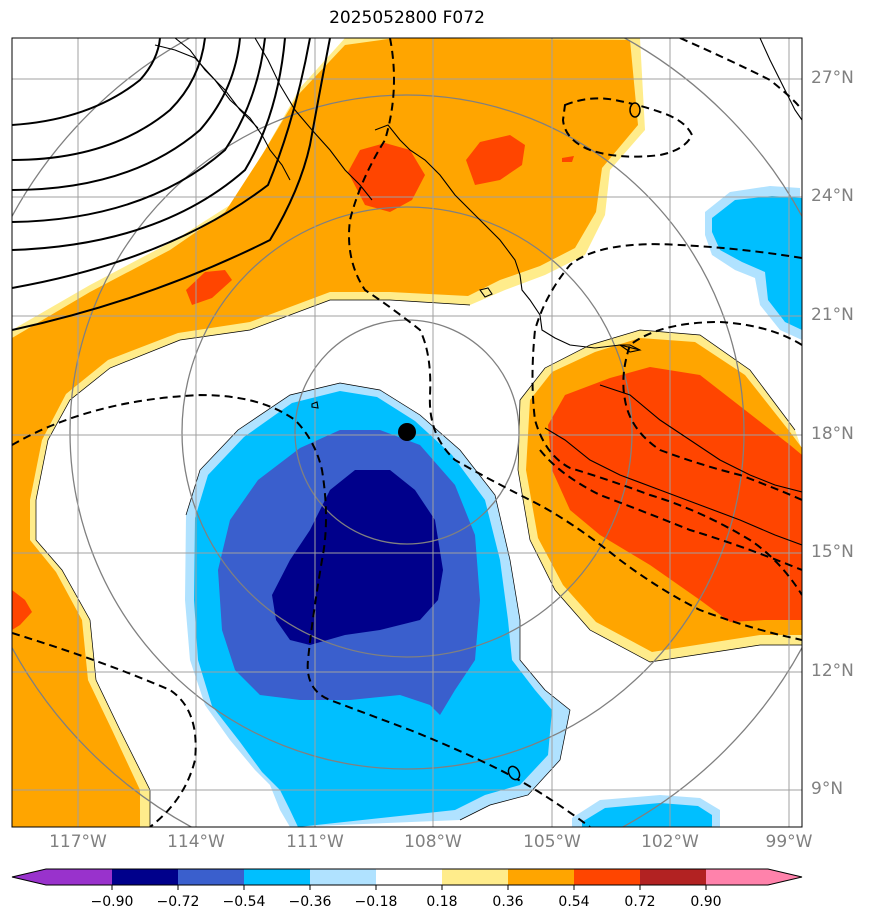 Image resolution: width=873 pixels, height=924 pixels. I want to click on lat-label-18n: 18°N, so click(832, 434).